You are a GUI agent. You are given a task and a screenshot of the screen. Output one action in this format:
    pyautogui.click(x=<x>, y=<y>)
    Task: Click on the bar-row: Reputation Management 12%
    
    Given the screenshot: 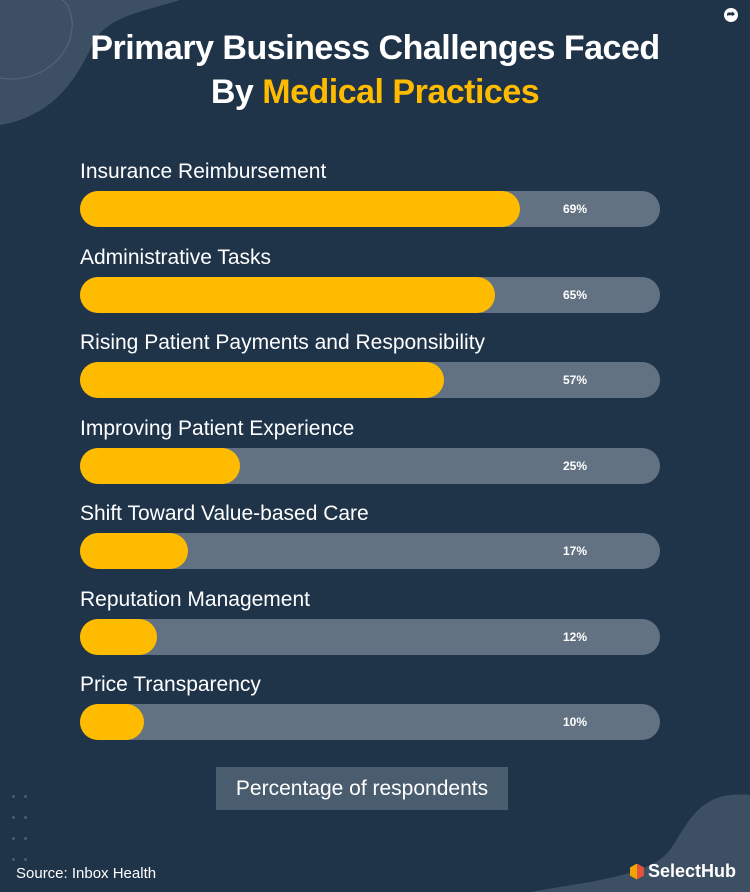 What is the action you would take?
    pyautogui.click(x=370, y=620)
    